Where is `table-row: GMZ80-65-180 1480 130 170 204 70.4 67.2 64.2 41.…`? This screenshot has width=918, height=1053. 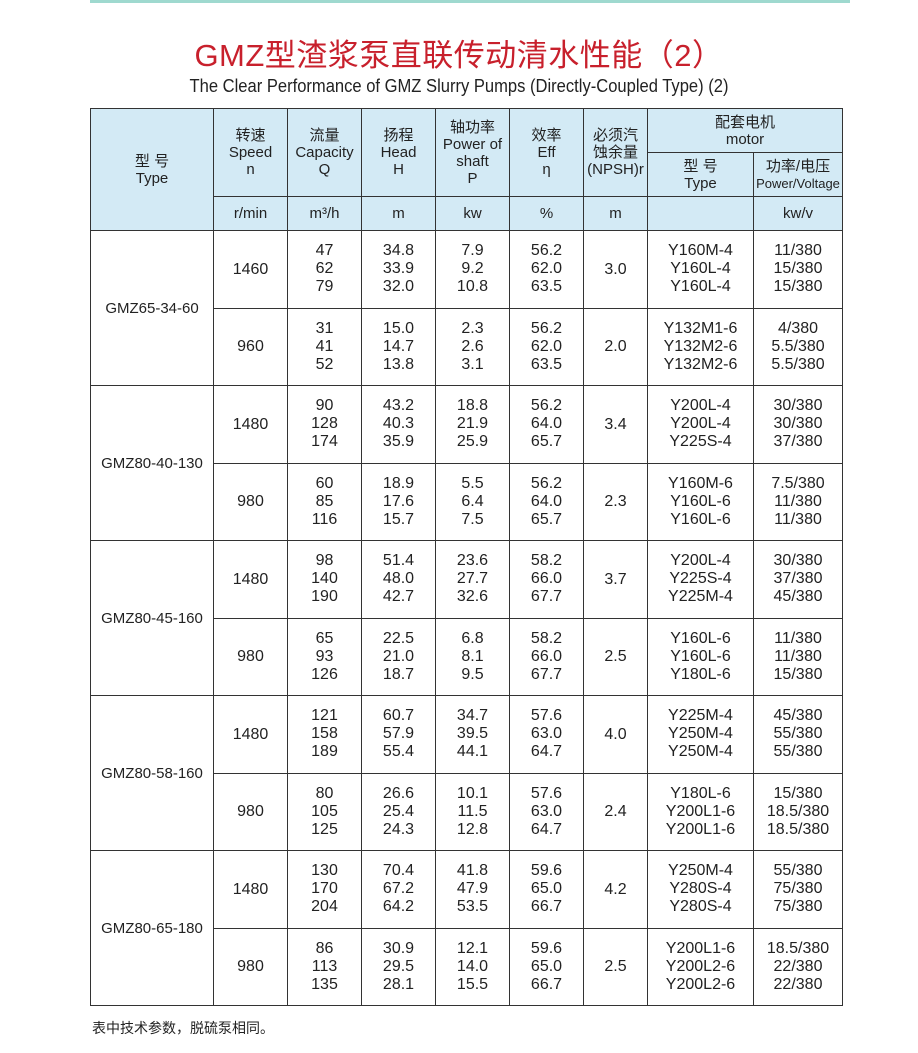 table-row: GMZ80-65-180 1480 130 170 204 70.4 67.2 64.2 41.… is located at coordinates (467, 928).